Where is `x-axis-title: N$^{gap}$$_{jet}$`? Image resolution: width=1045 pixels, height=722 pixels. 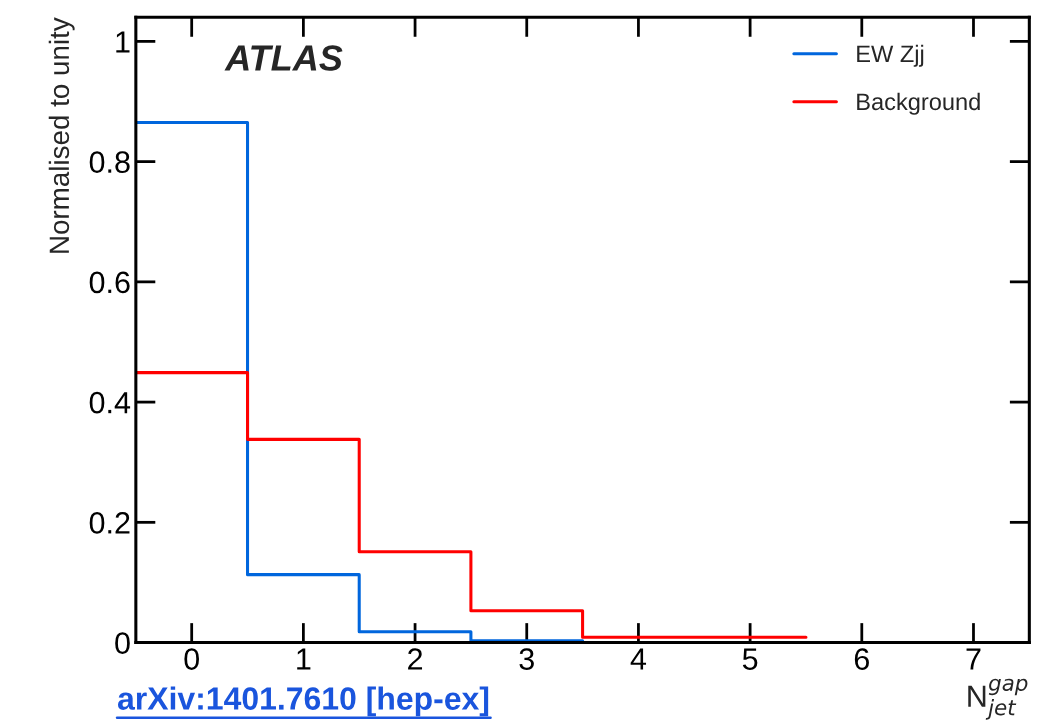 x-axis-title: N$^{gap}$$_{jet}$ is located at coordinates (998, 699).